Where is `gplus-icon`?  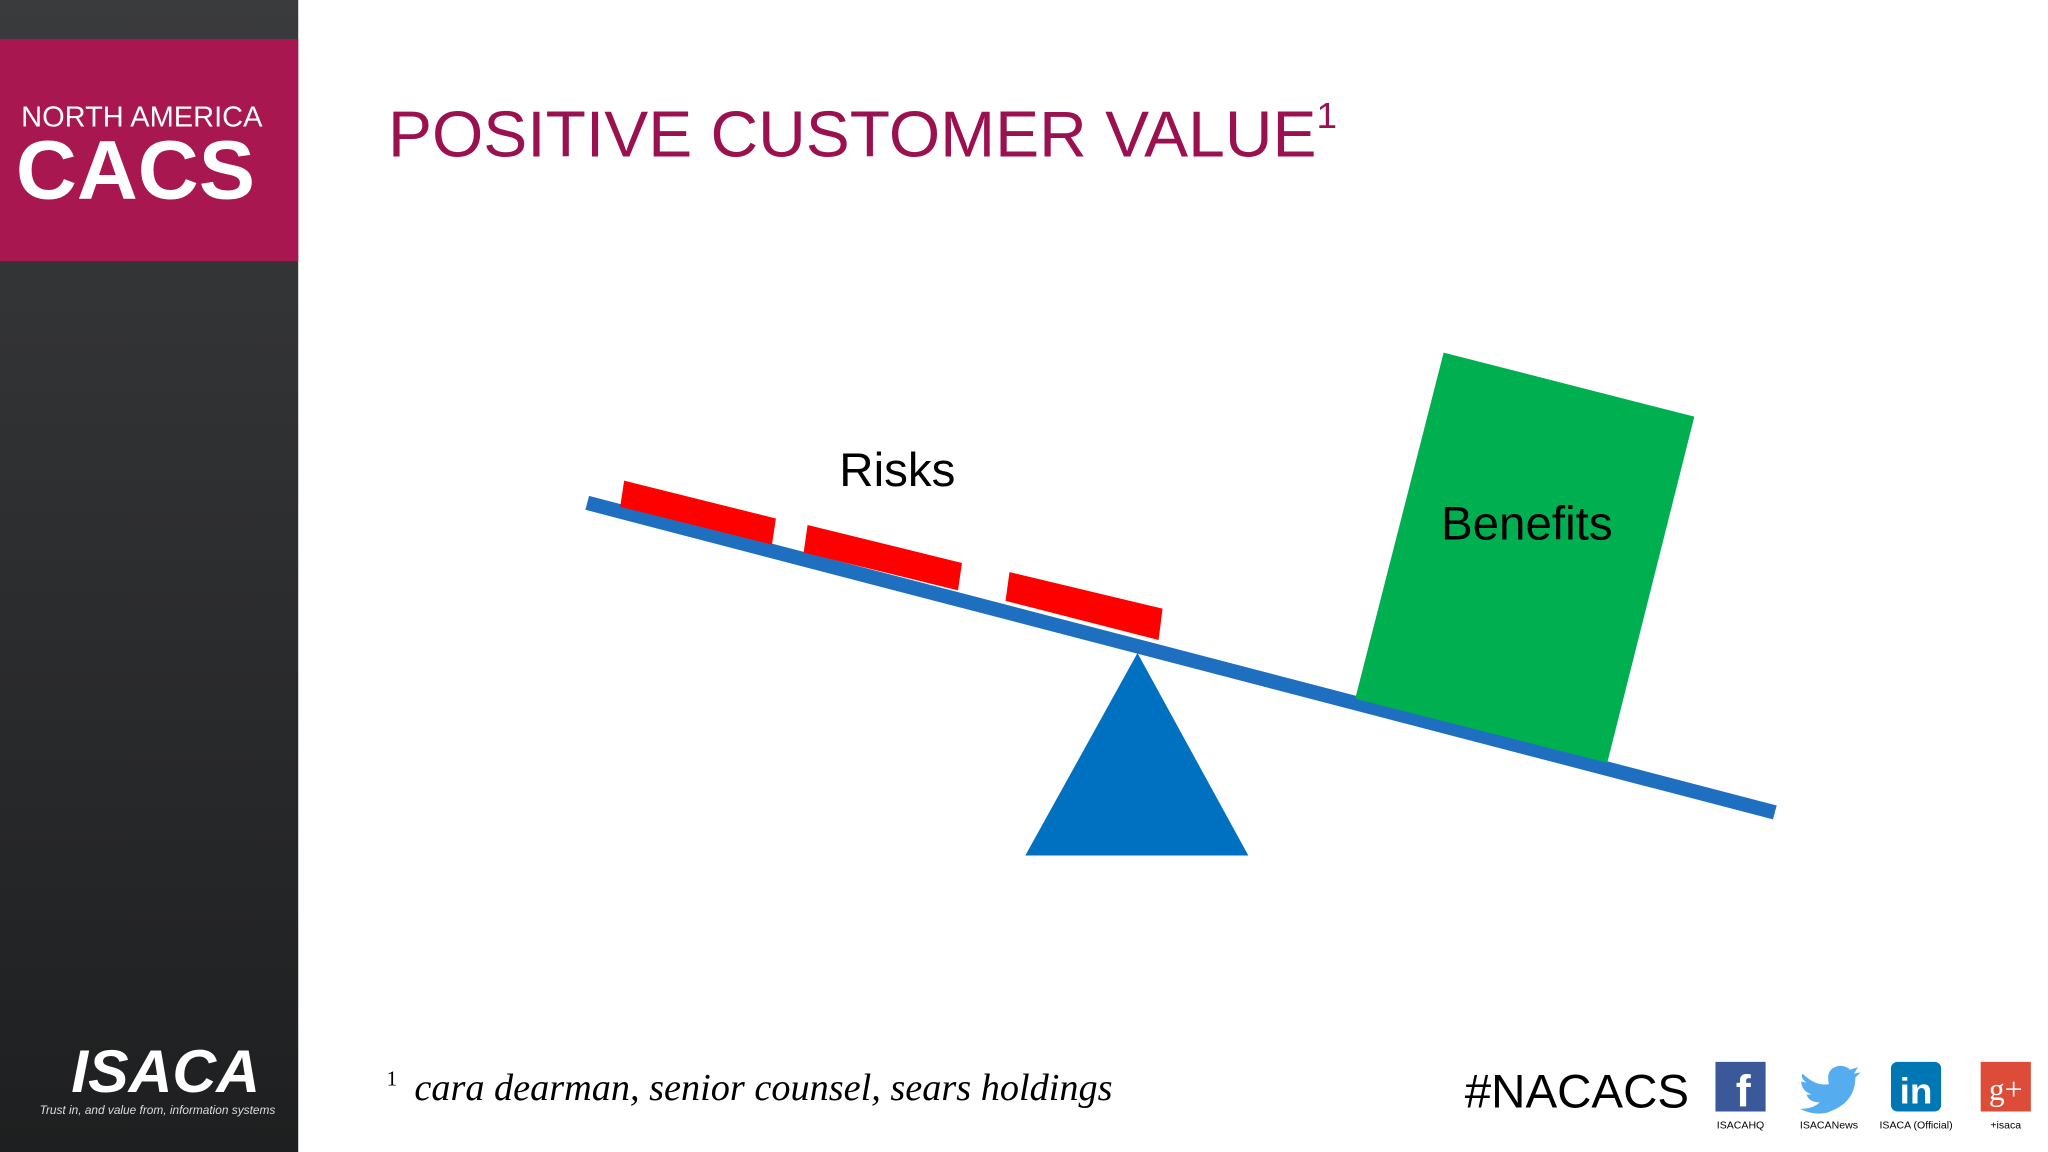 gplus-icon is located at coordinates (2005, 1086).